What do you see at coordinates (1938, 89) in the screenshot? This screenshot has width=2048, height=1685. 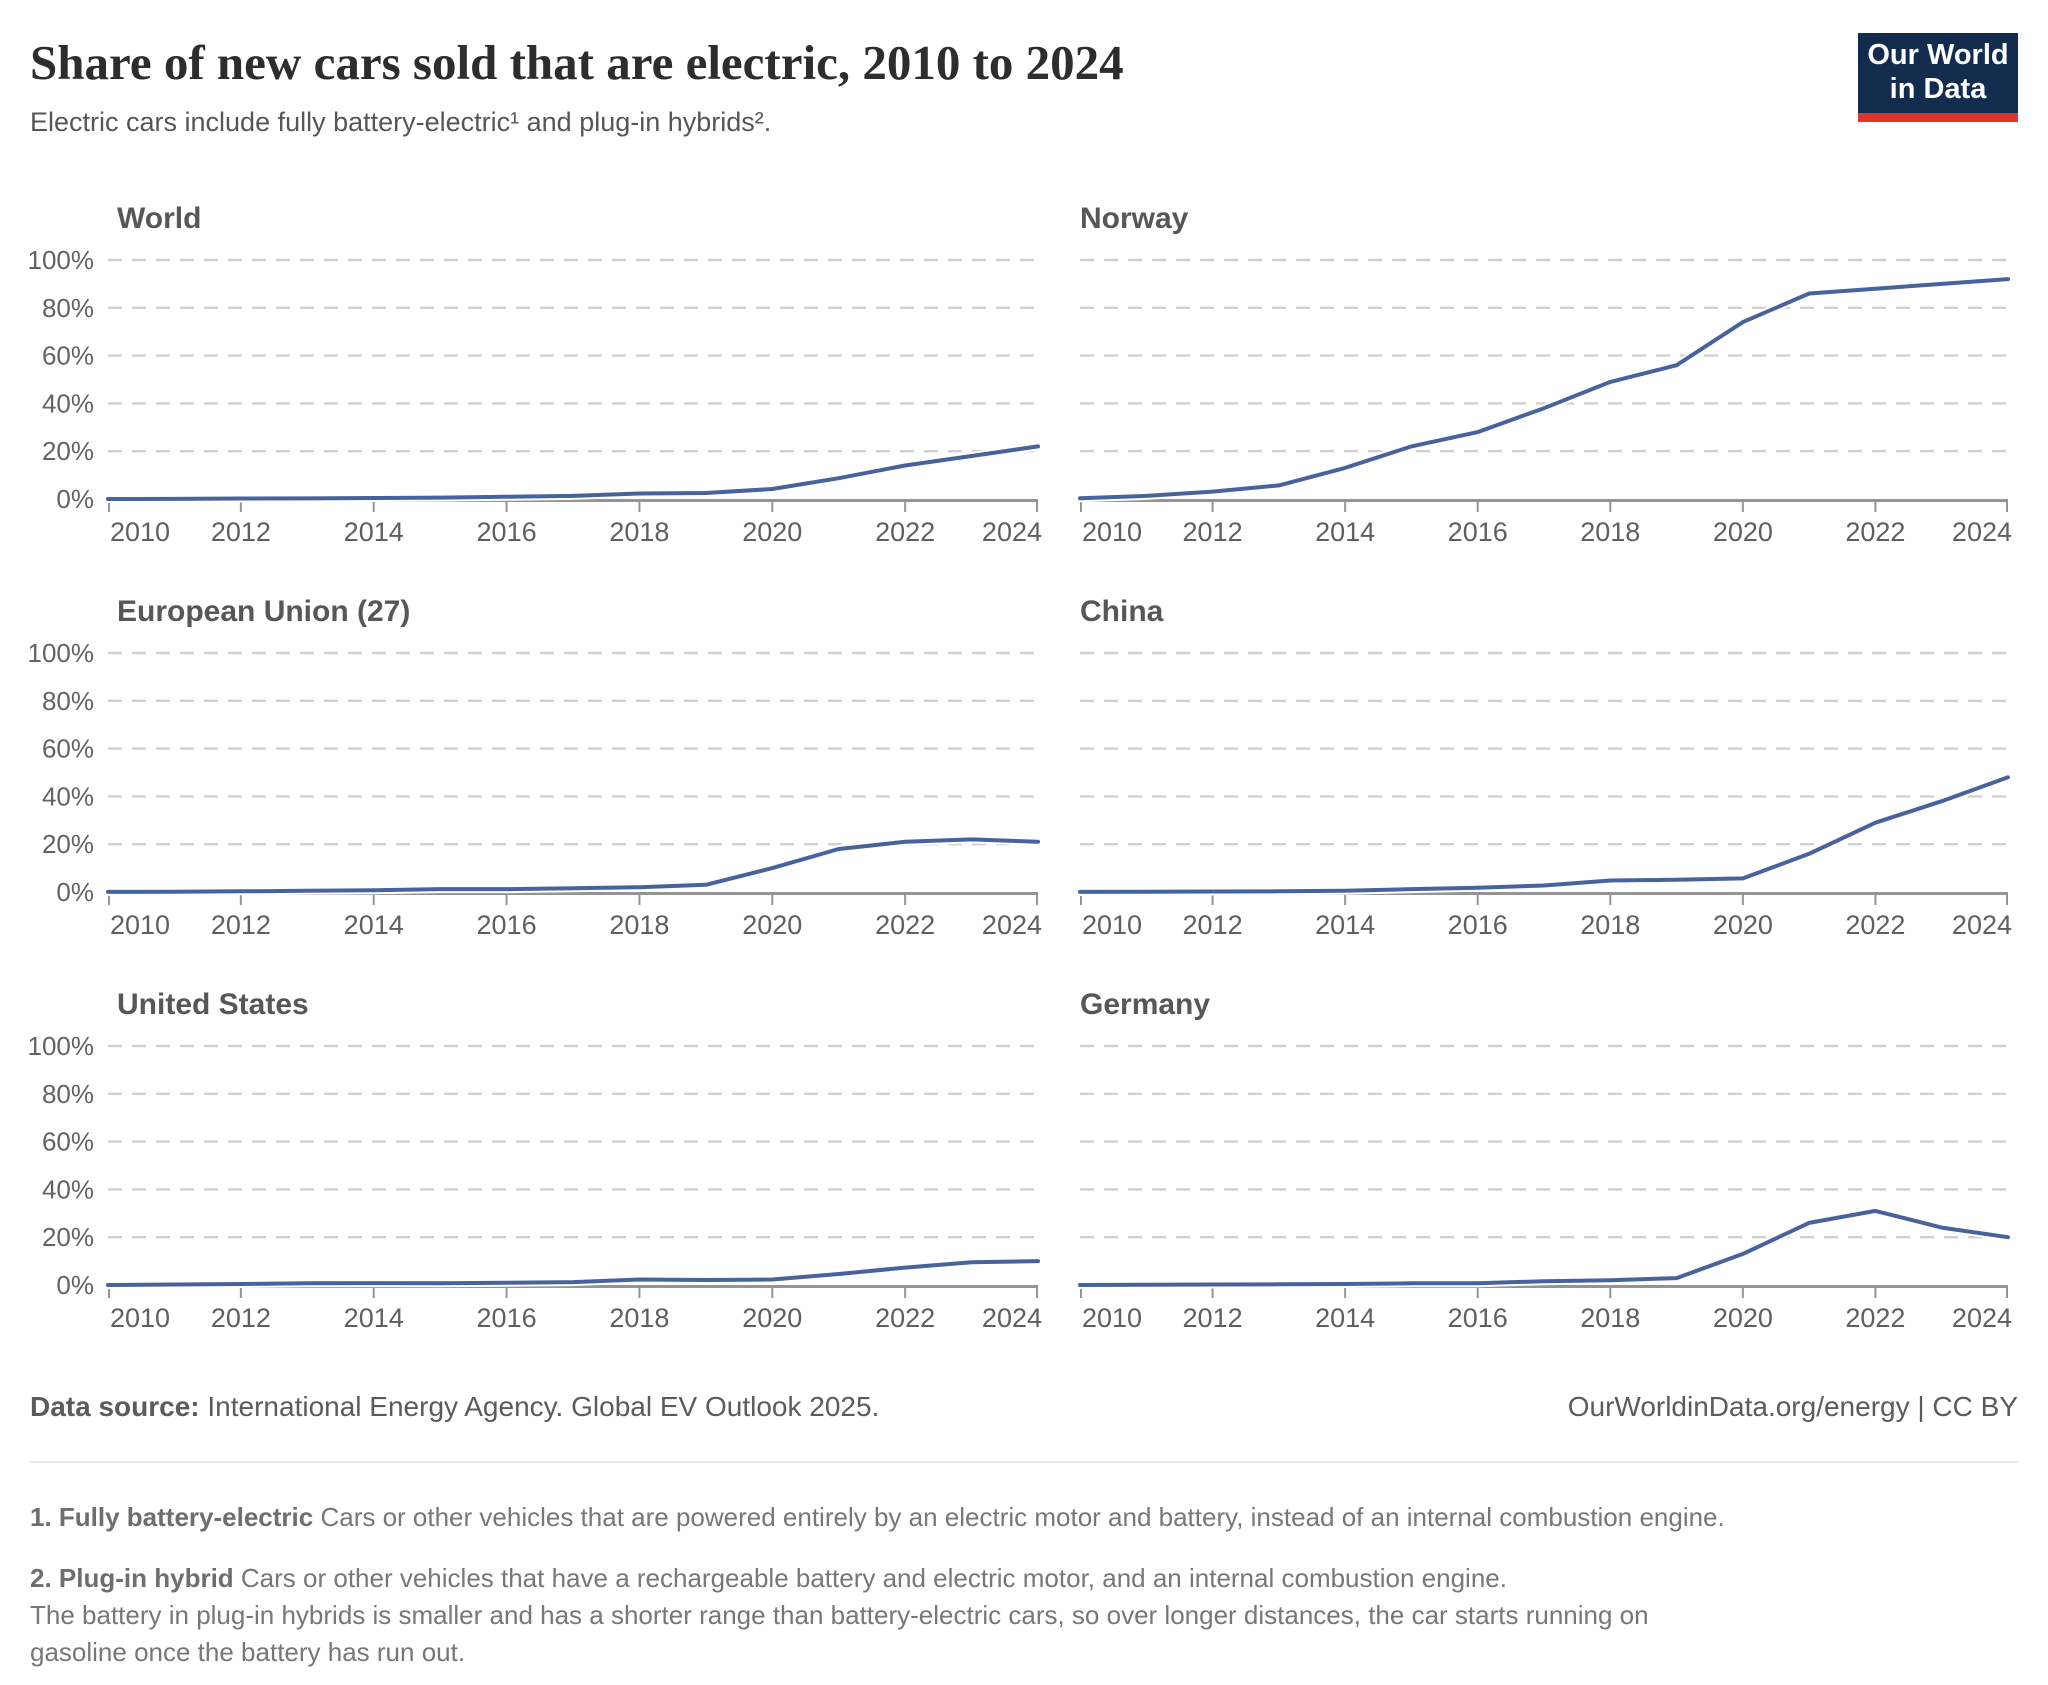 I see `owid-logo-line2: in Data` at bounding box center [1938, 89].